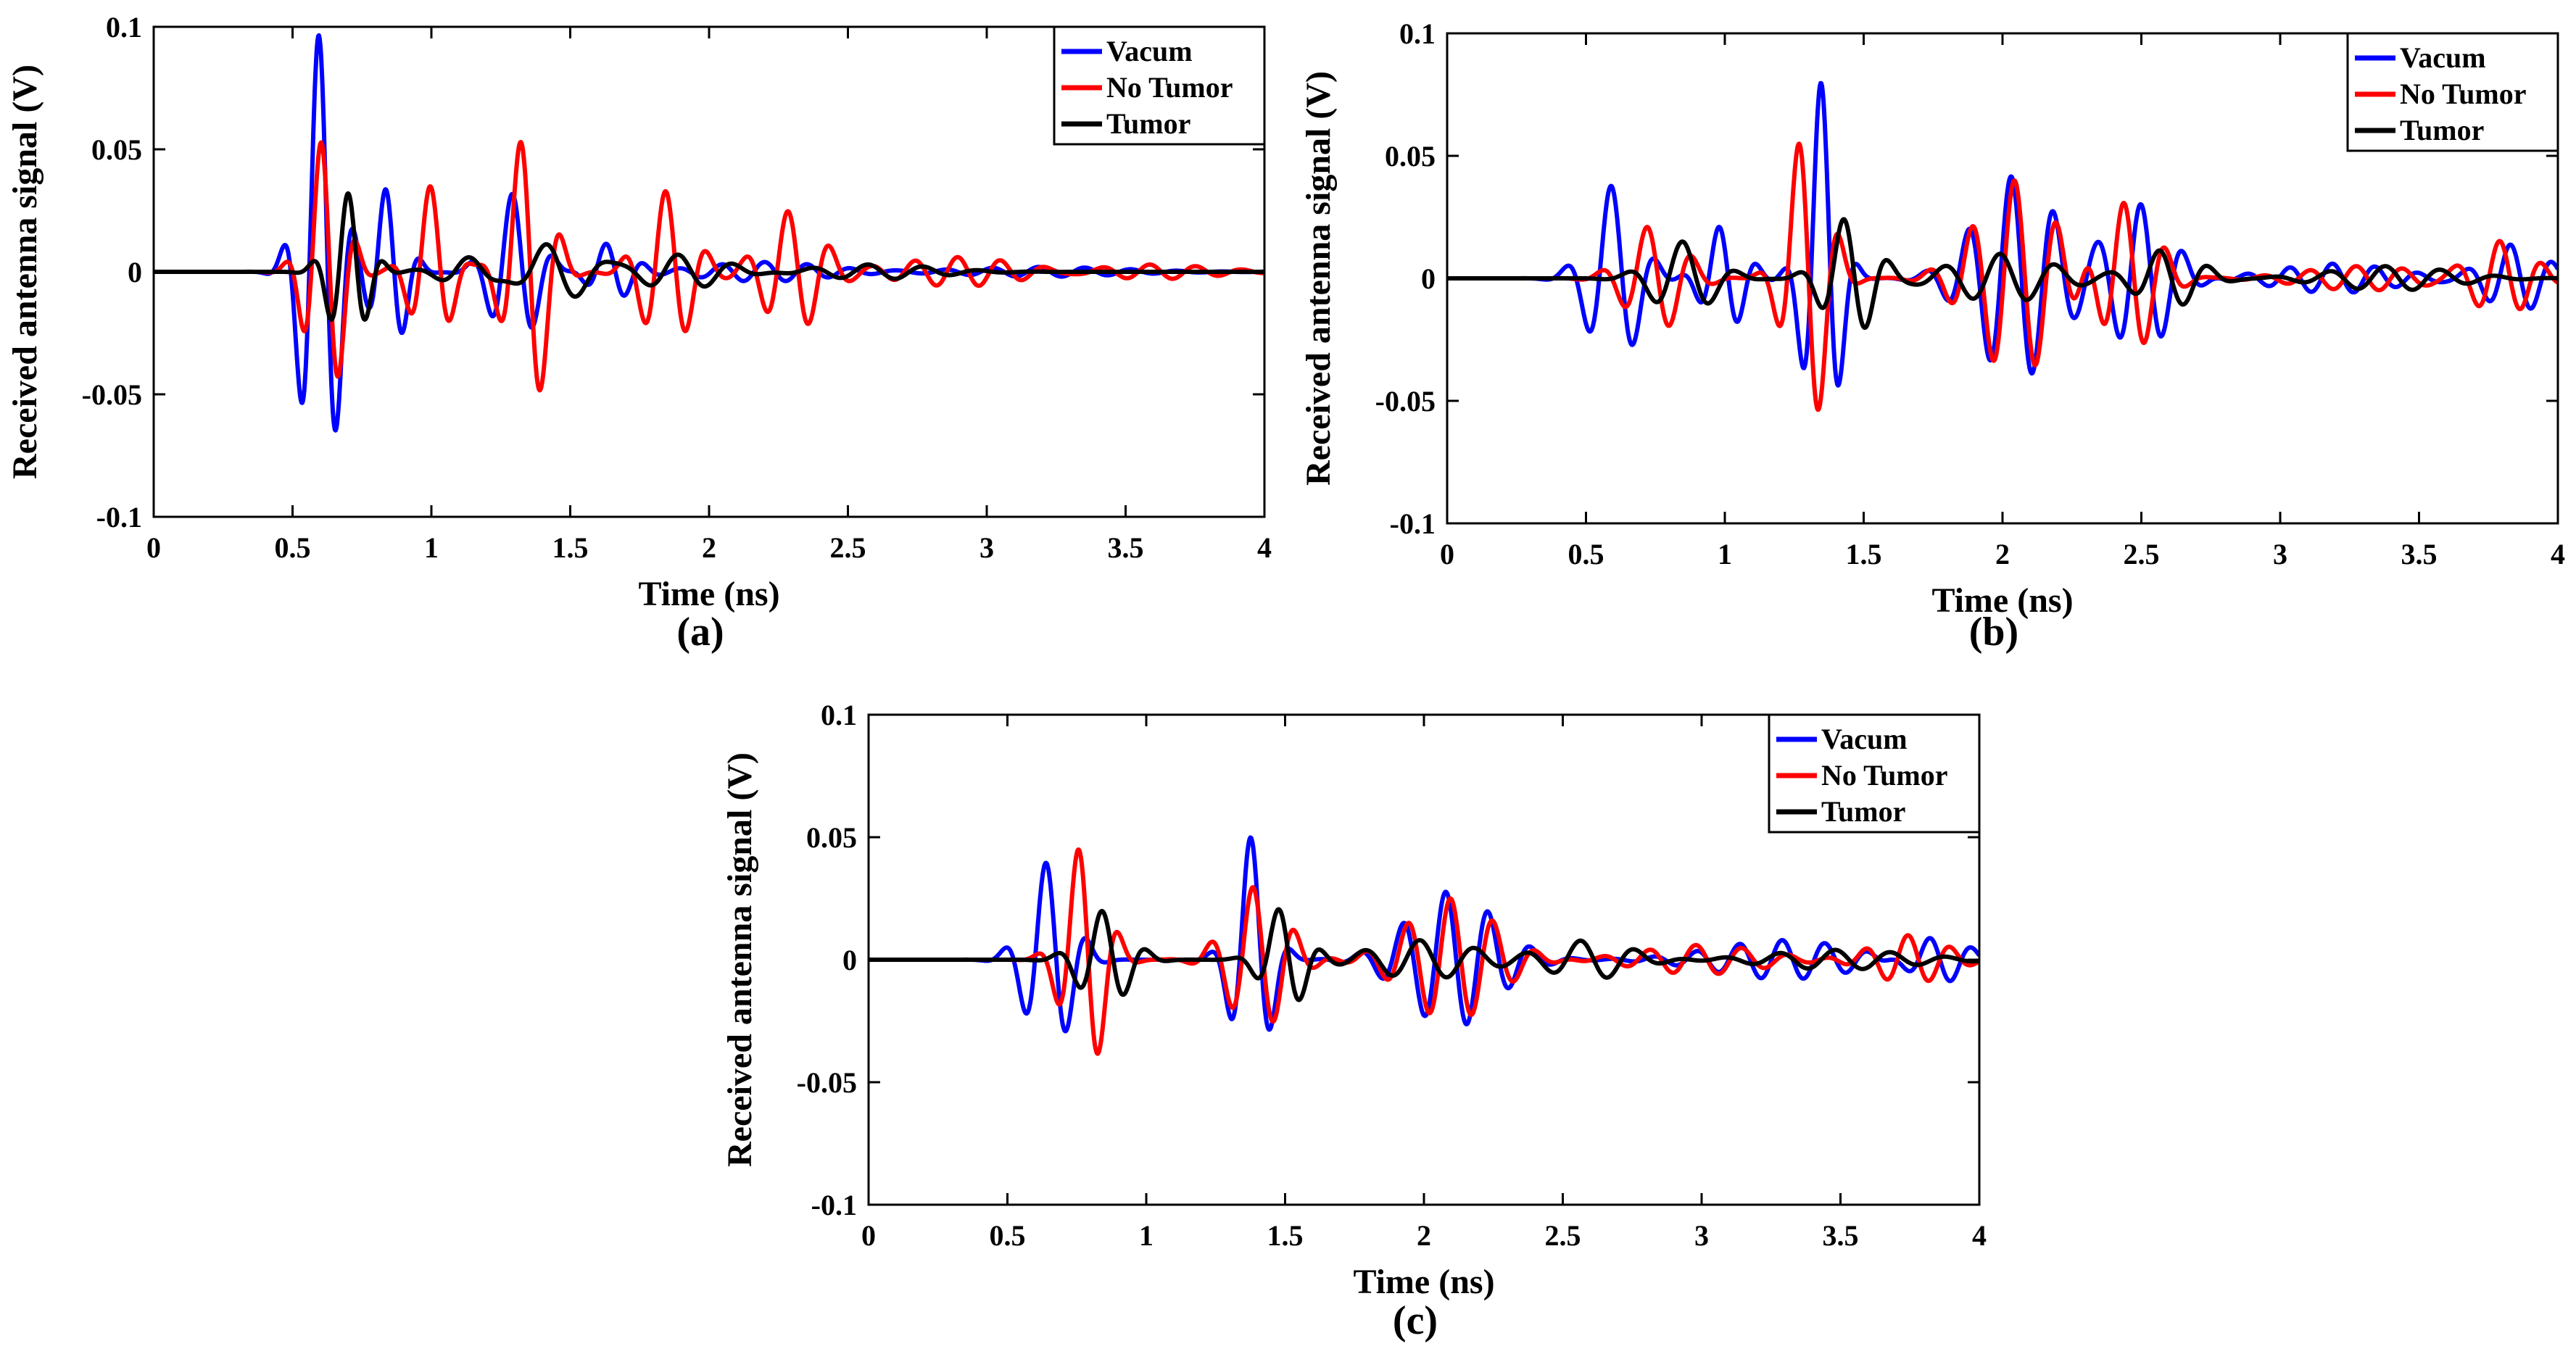 The width and height of the screenshot is (2576, 1362). I want to click on panel-label: (a), so click(700, 632).